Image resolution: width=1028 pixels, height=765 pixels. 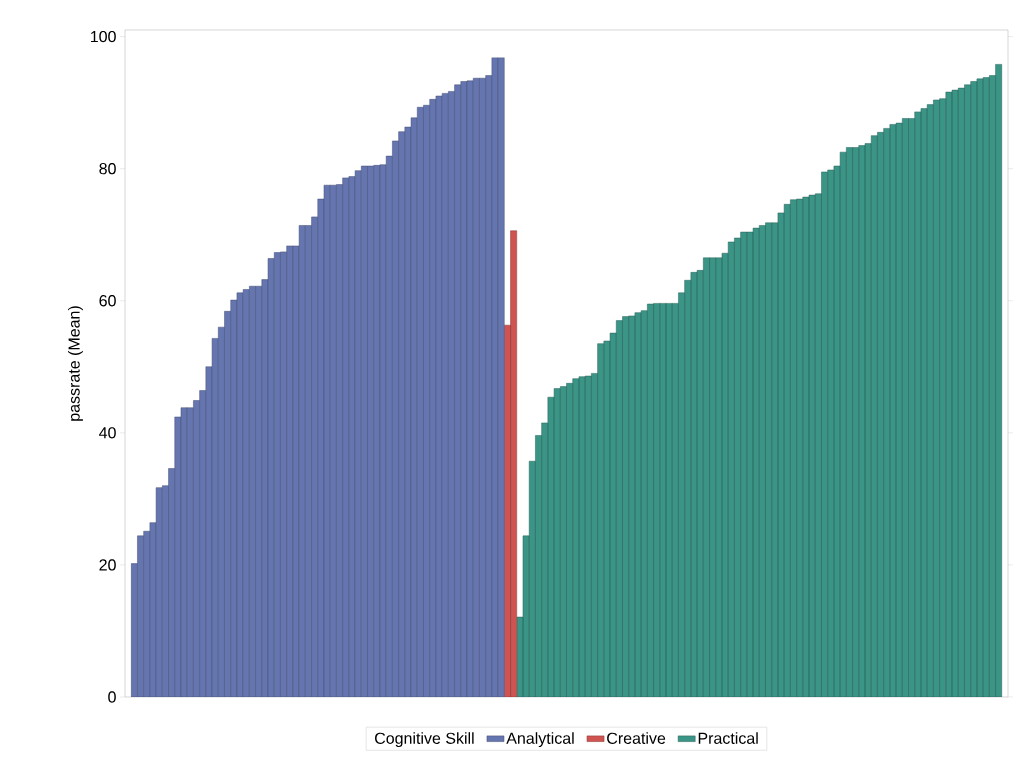 What do you see at coordinates (103, 36) in the screenshot?
I see `y-tick-label: 100` at bounding box center [103, 36].